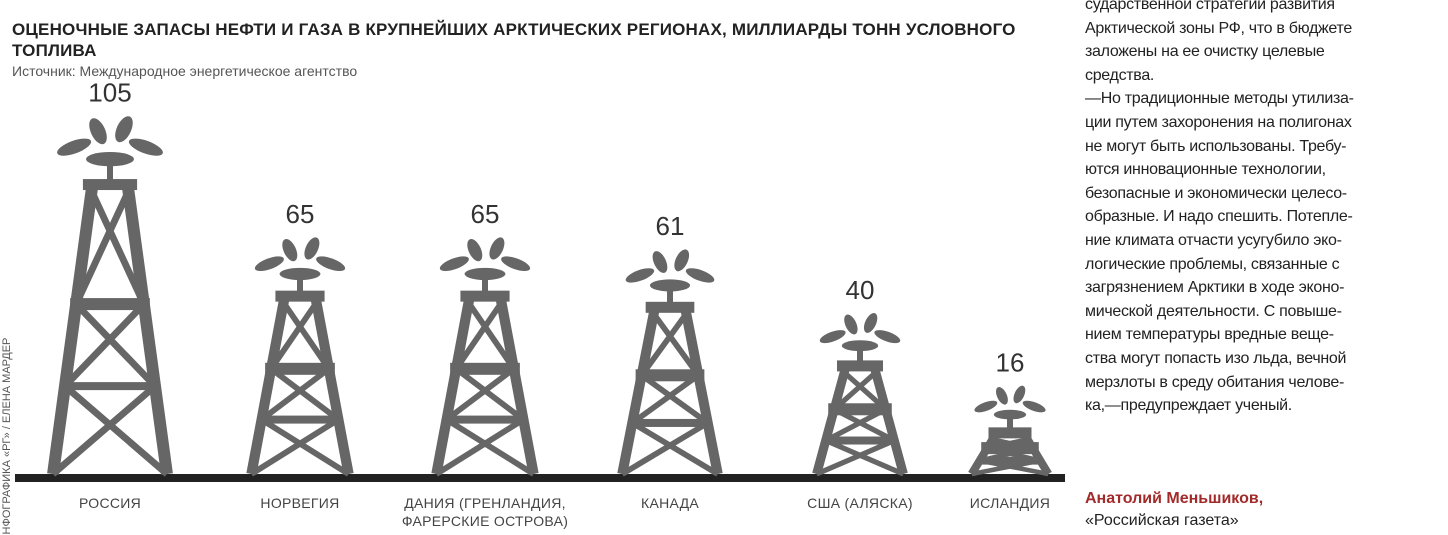  What do you see at coordinates (1174, 498) in the screenshot?
I see `author: Анатолий Меньшиков,` at bounding box center [1174, 498].